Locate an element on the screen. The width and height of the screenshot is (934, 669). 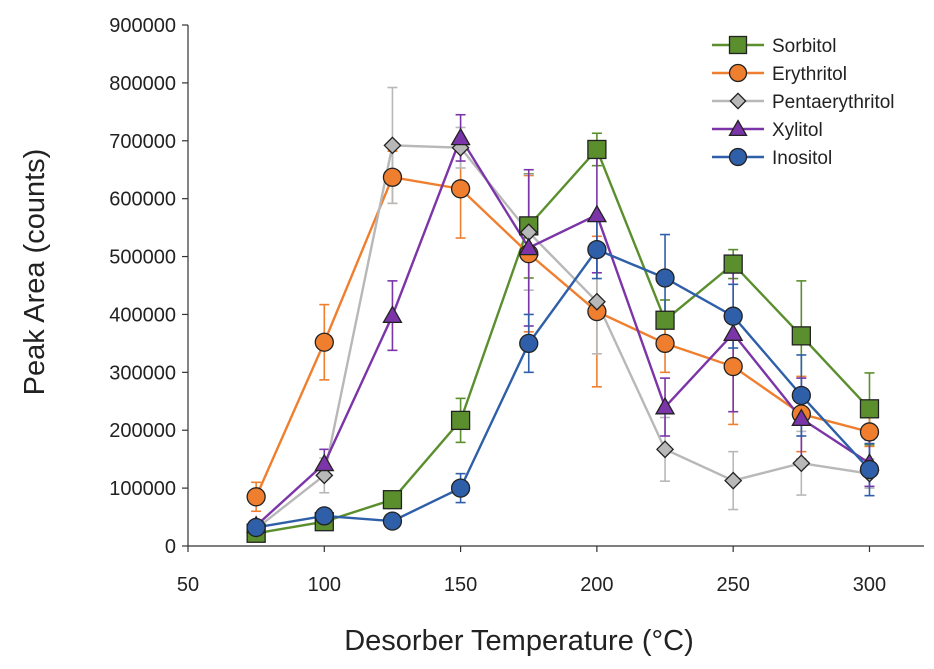
x-tick-label: 300 is located at coordinates (869, 585).